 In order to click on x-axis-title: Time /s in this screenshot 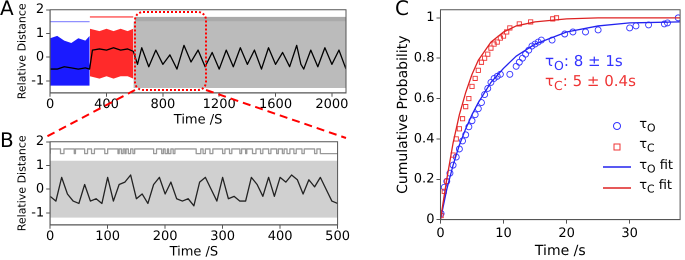, I will do `click(560, 251)`.